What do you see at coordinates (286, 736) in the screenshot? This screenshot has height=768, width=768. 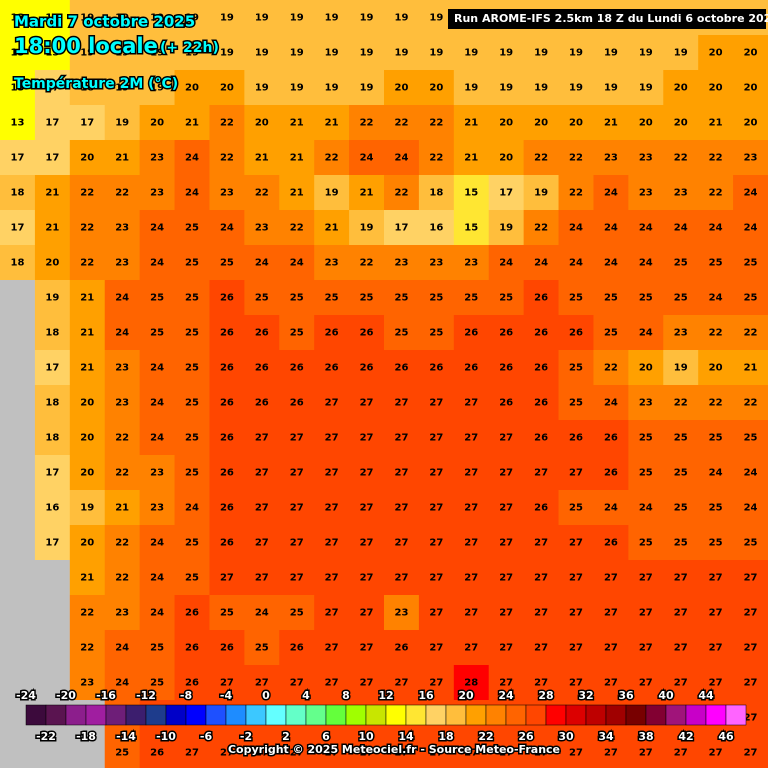 I see `legend-label: 2` at bounding box center [286, 736].